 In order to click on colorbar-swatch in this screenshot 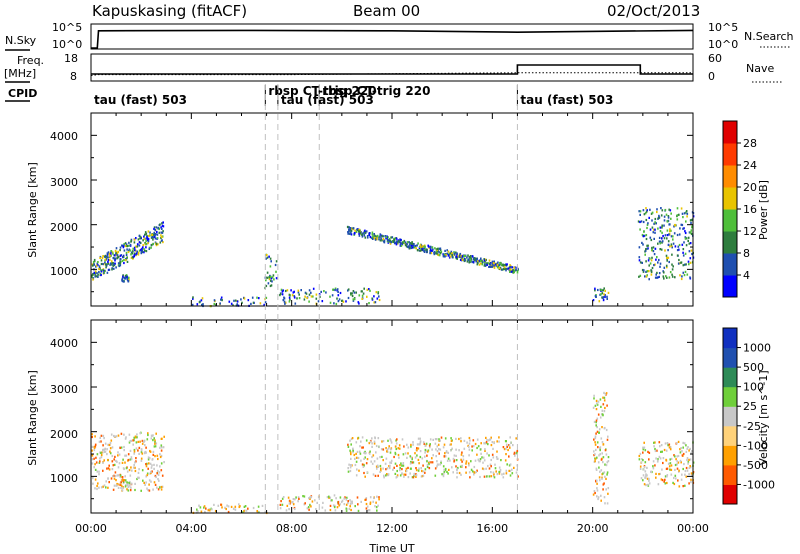, I will do `click(730, 286)`.